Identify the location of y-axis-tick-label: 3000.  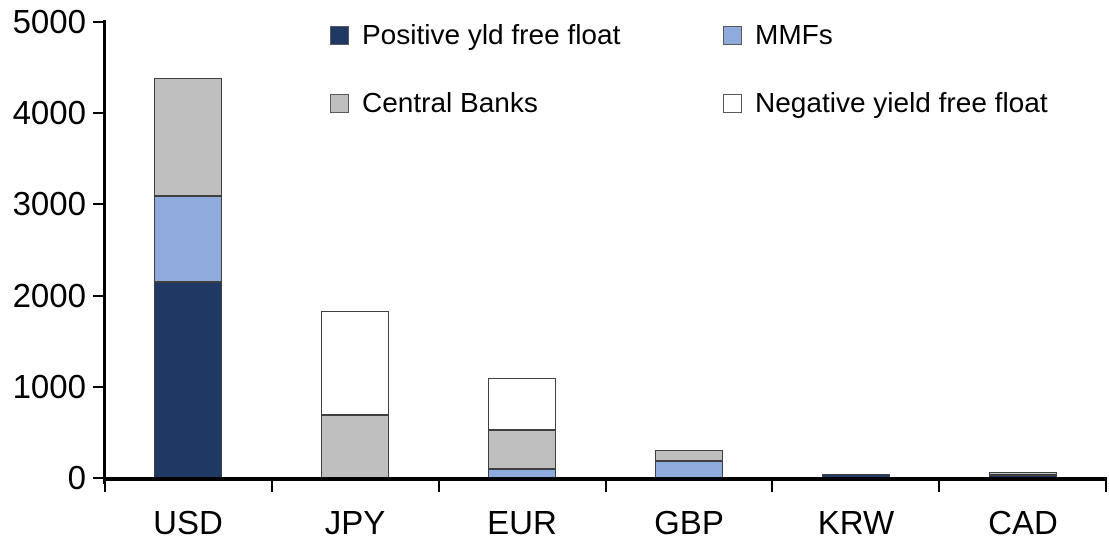
(49, 203).